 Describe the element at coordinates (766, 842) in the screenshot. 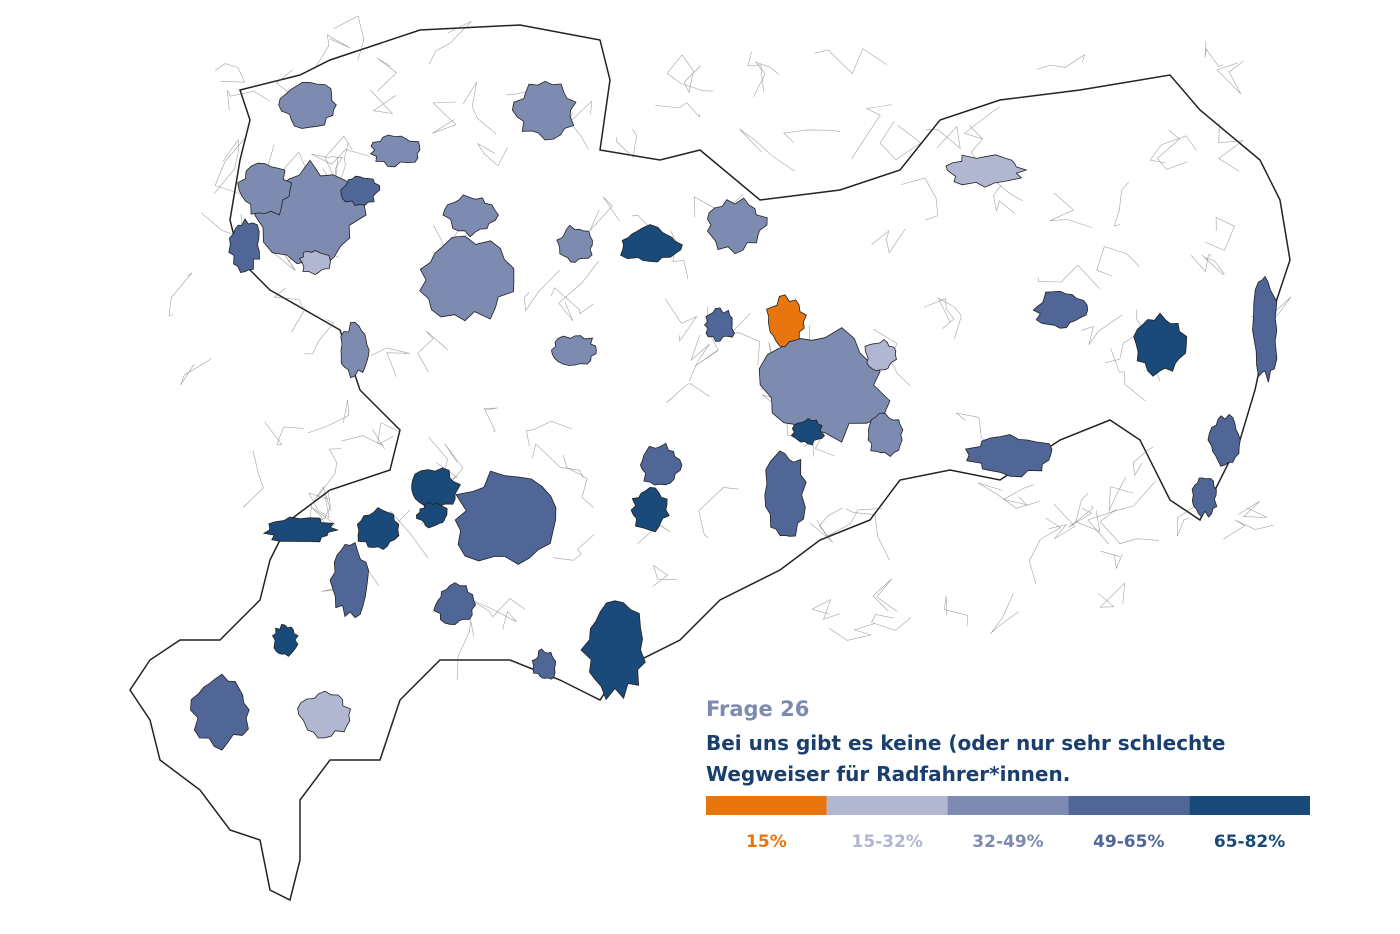

I see `legend-label: 15%` at that location.